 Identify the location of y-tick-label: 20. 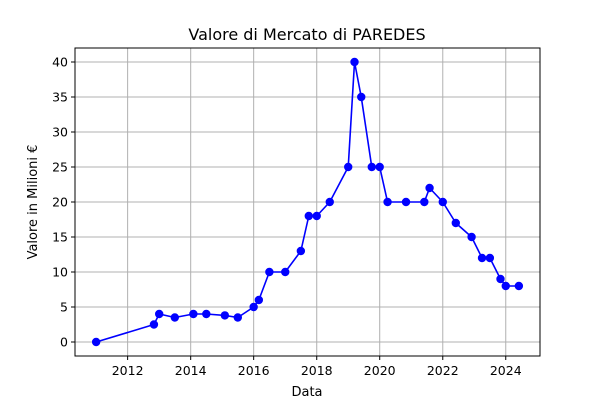
(60, 202).